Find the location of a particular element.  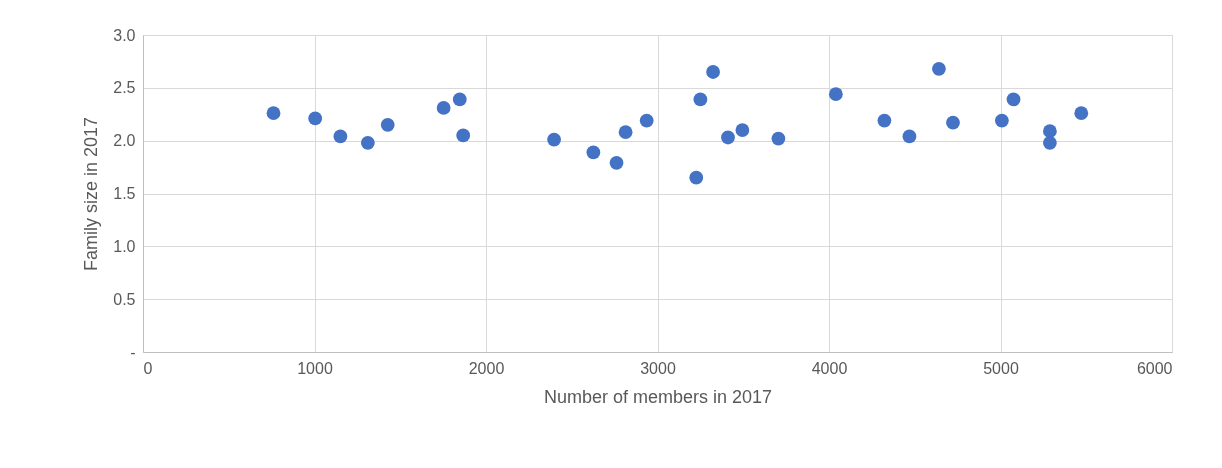

y-tick-label: 1.0 is located at coordinates (124, 246).